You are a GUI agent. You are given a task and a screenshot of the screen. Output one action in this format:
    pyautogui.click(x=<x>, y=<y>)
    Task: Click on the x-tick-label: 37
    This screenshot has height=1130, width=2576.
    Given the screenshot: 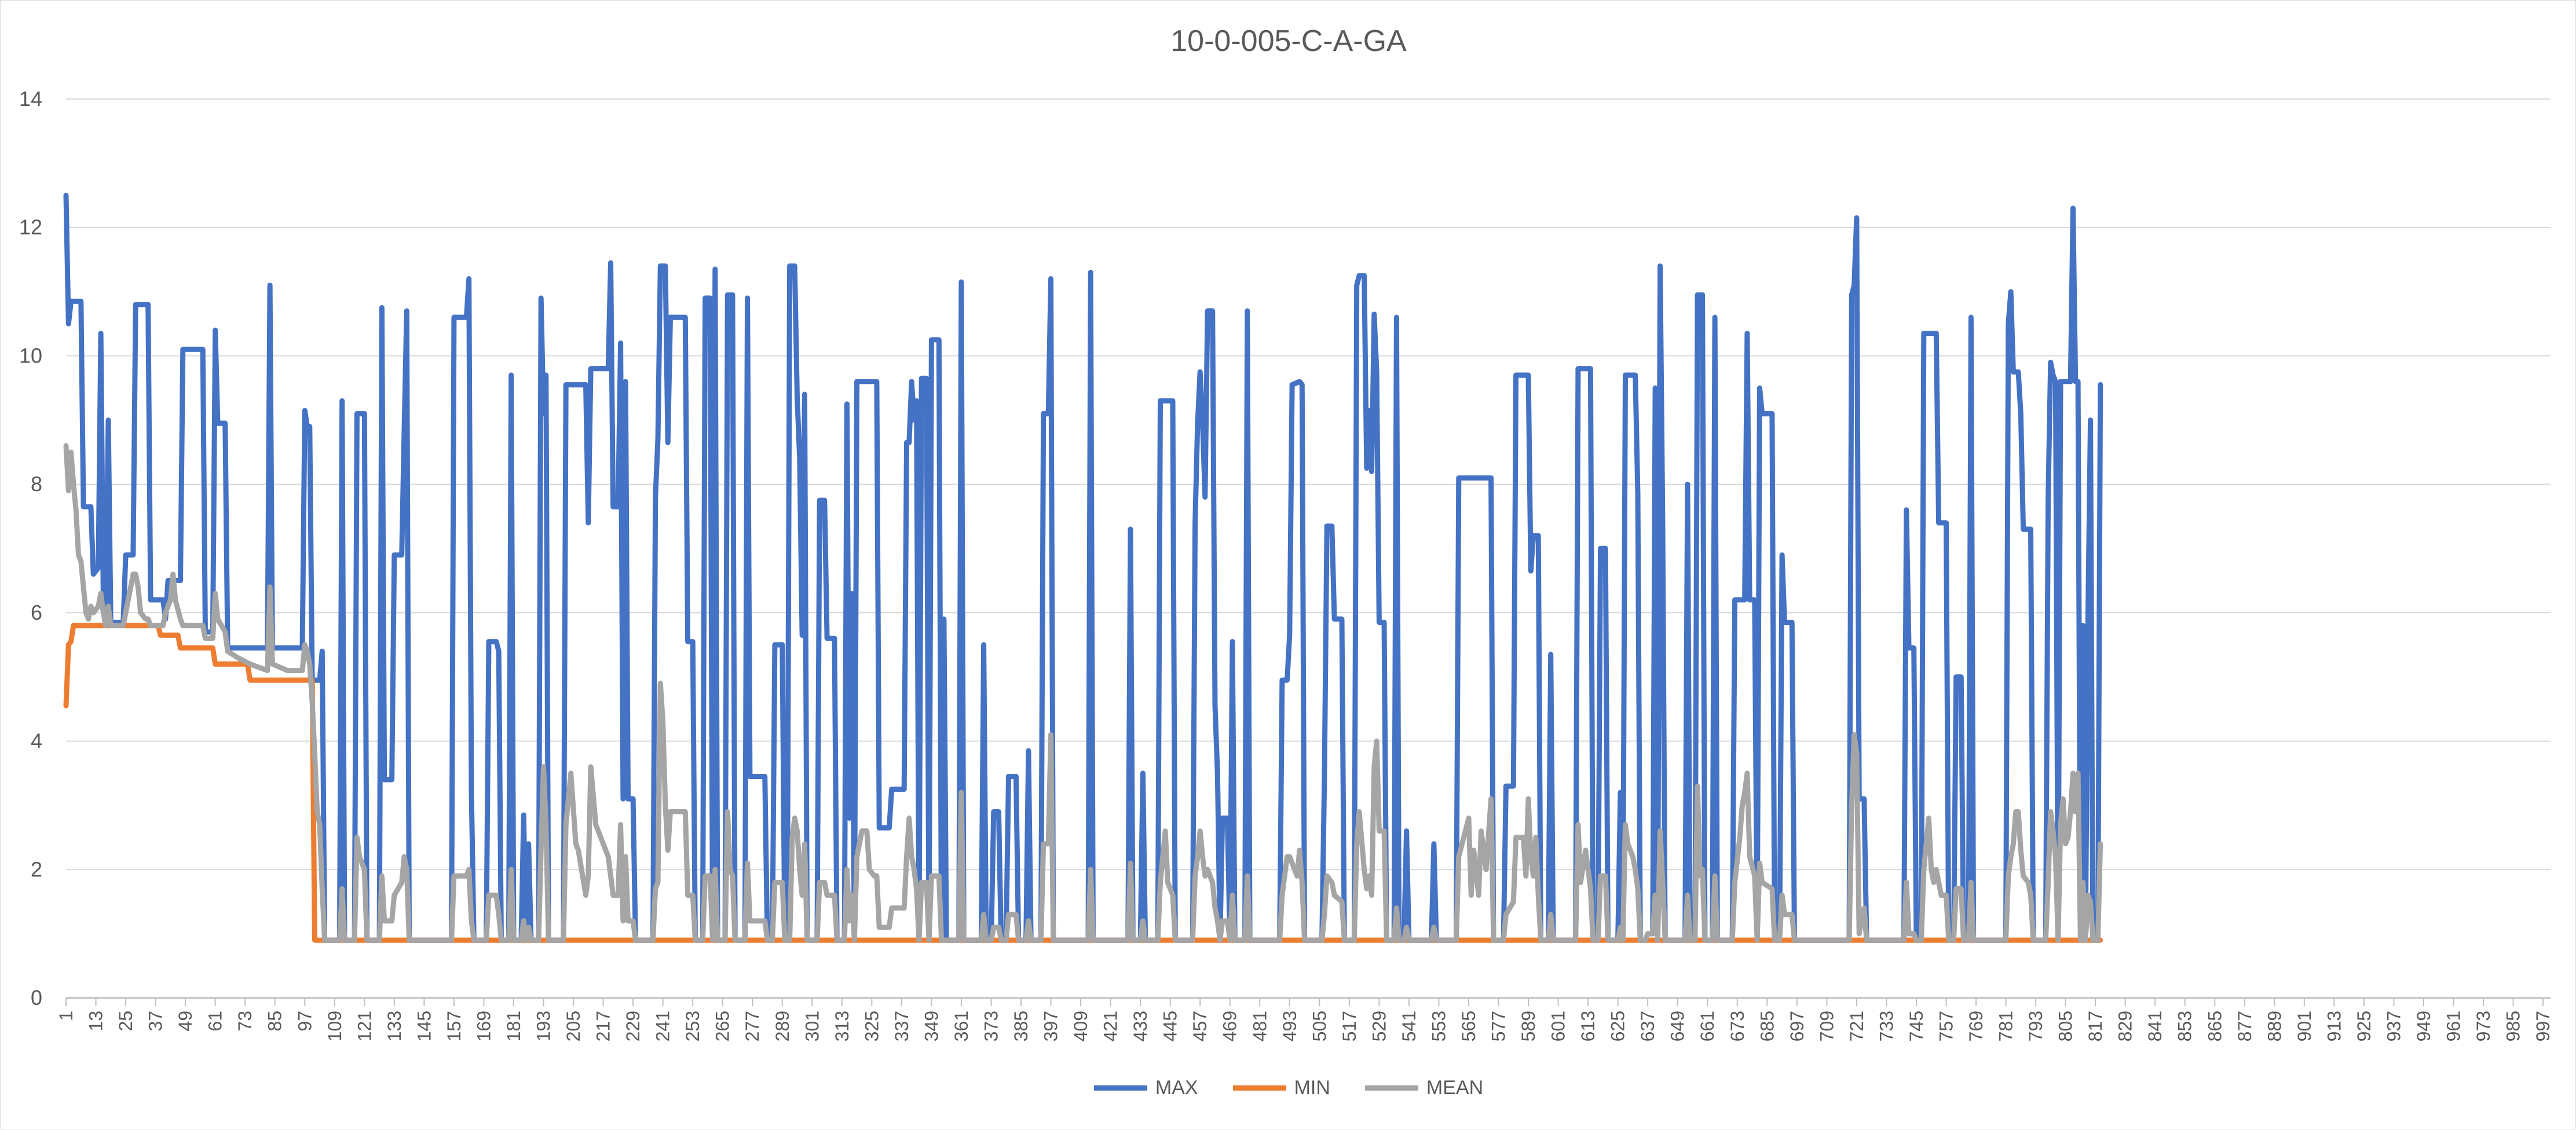 What is the action you would take?
    pyautogui.click(x=155, y=1021)
    